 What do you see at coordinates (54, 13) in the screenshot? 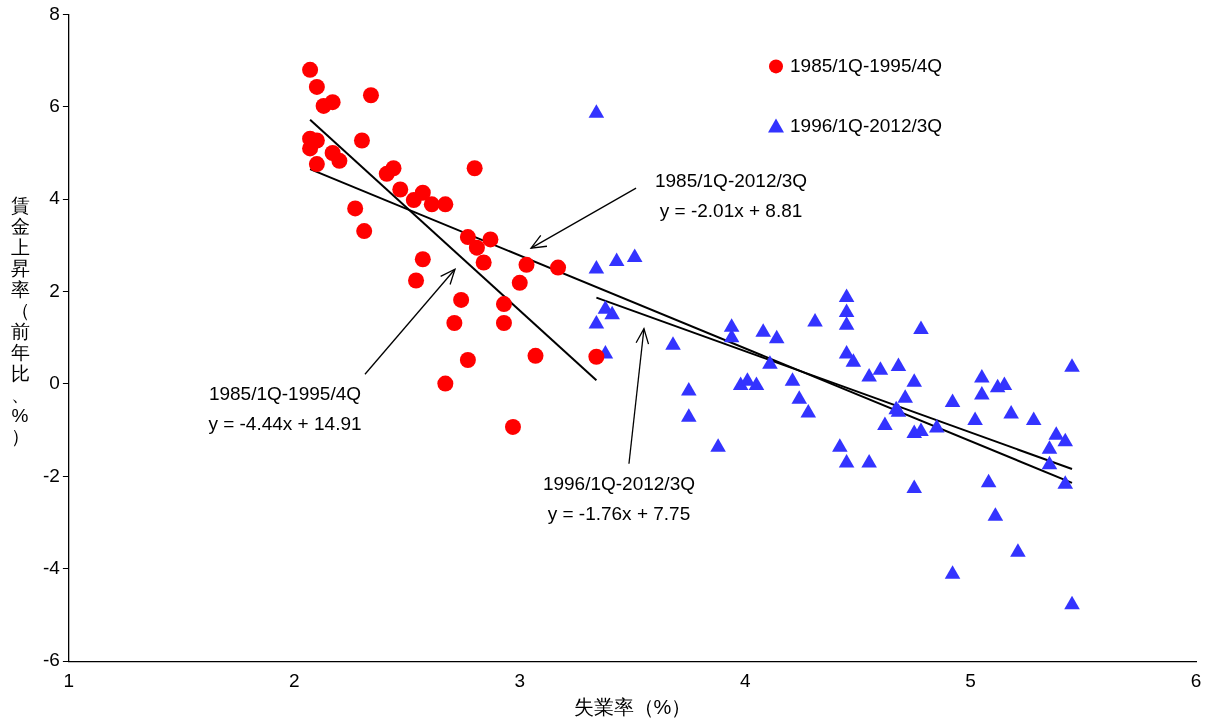
I see `y-tick-label: 8` at bounding box center [54, 13].